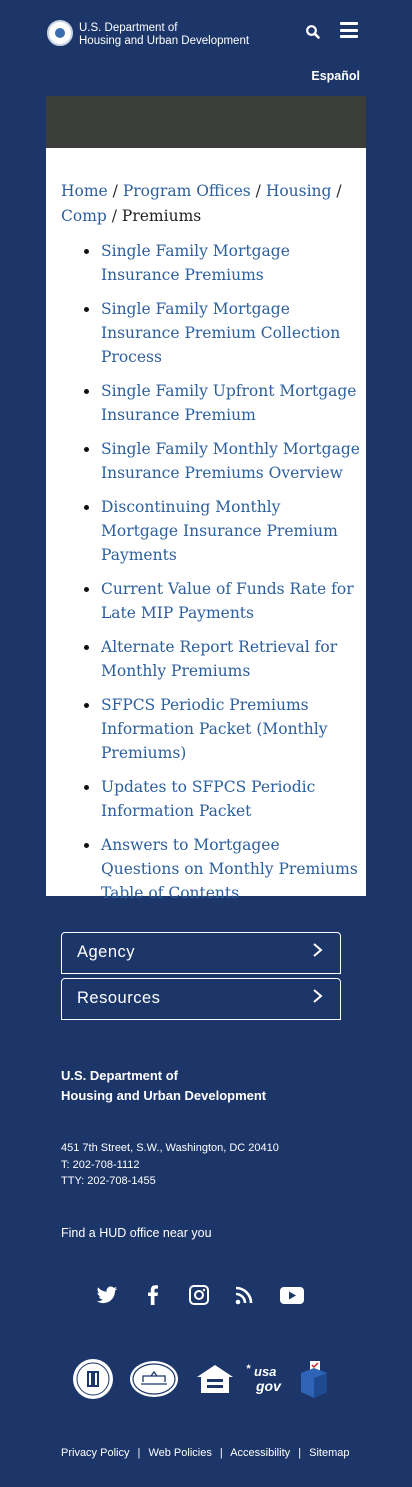  I want to click on accessibility-link: Accessibility, so click(260, 1453).